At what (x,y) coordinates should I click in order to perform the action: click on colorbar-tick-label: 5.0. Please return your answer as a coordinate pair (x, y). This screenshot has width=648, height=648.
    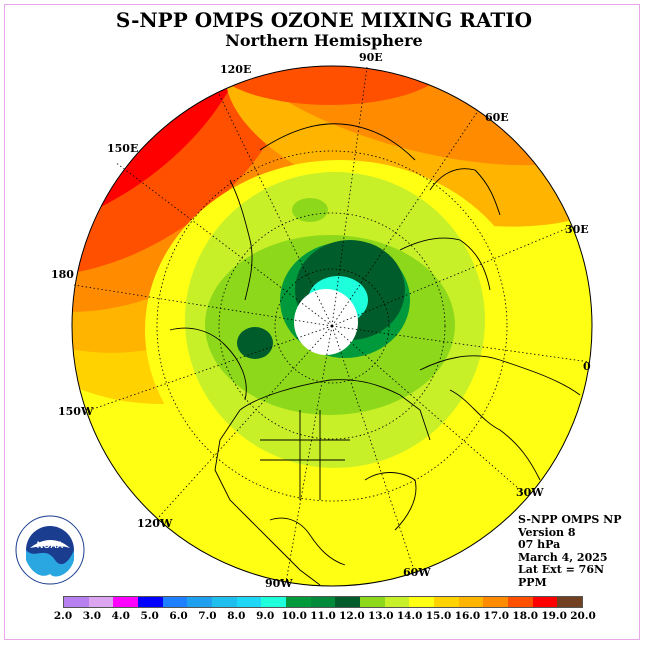
    Looking at the image, I should click on (149, 616).